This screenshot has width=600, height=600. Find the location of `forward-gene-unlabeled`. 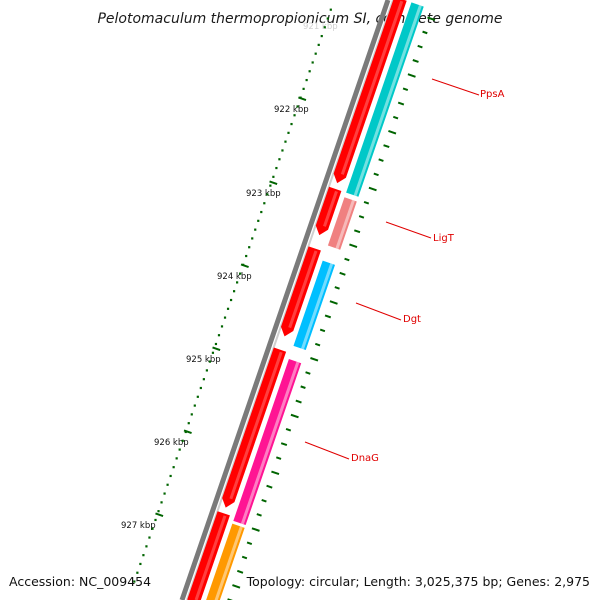

forward-gene-unlabeled is located at coordinates (223, 561).